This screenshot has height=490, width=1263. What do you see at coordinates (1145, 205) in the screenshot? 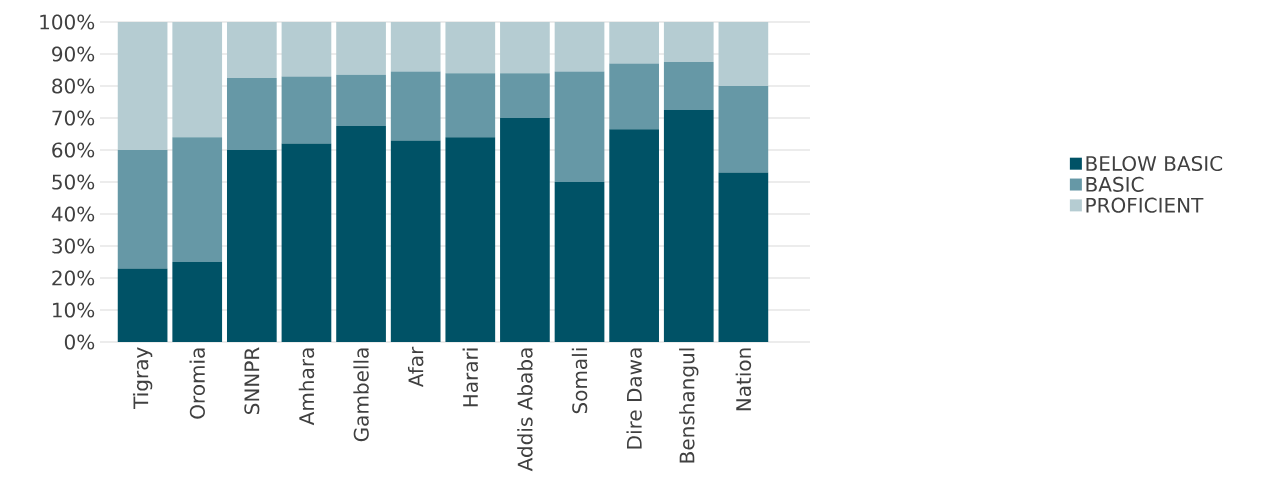
I see `legend-label: PROFICIENT` at bounding box center [1145, 205].